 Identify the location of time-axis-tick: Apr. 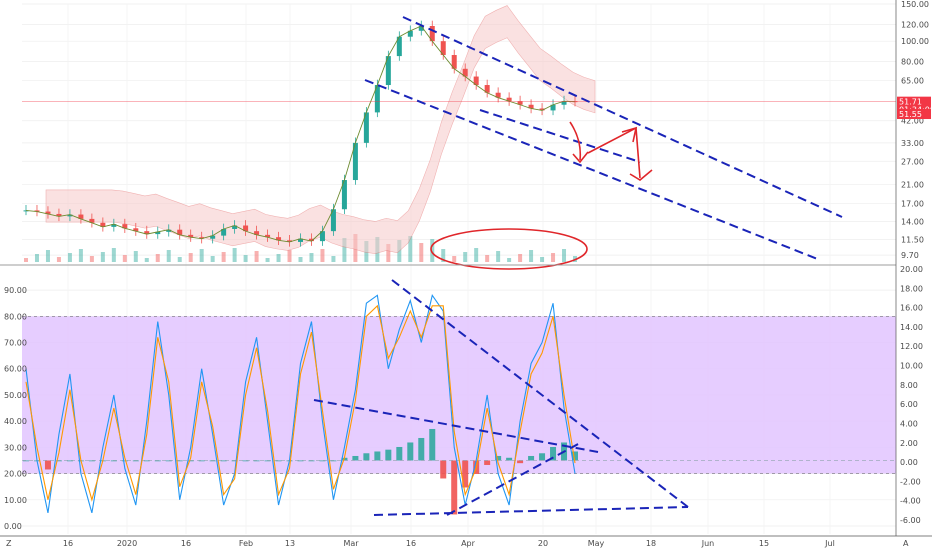
(468, 543).